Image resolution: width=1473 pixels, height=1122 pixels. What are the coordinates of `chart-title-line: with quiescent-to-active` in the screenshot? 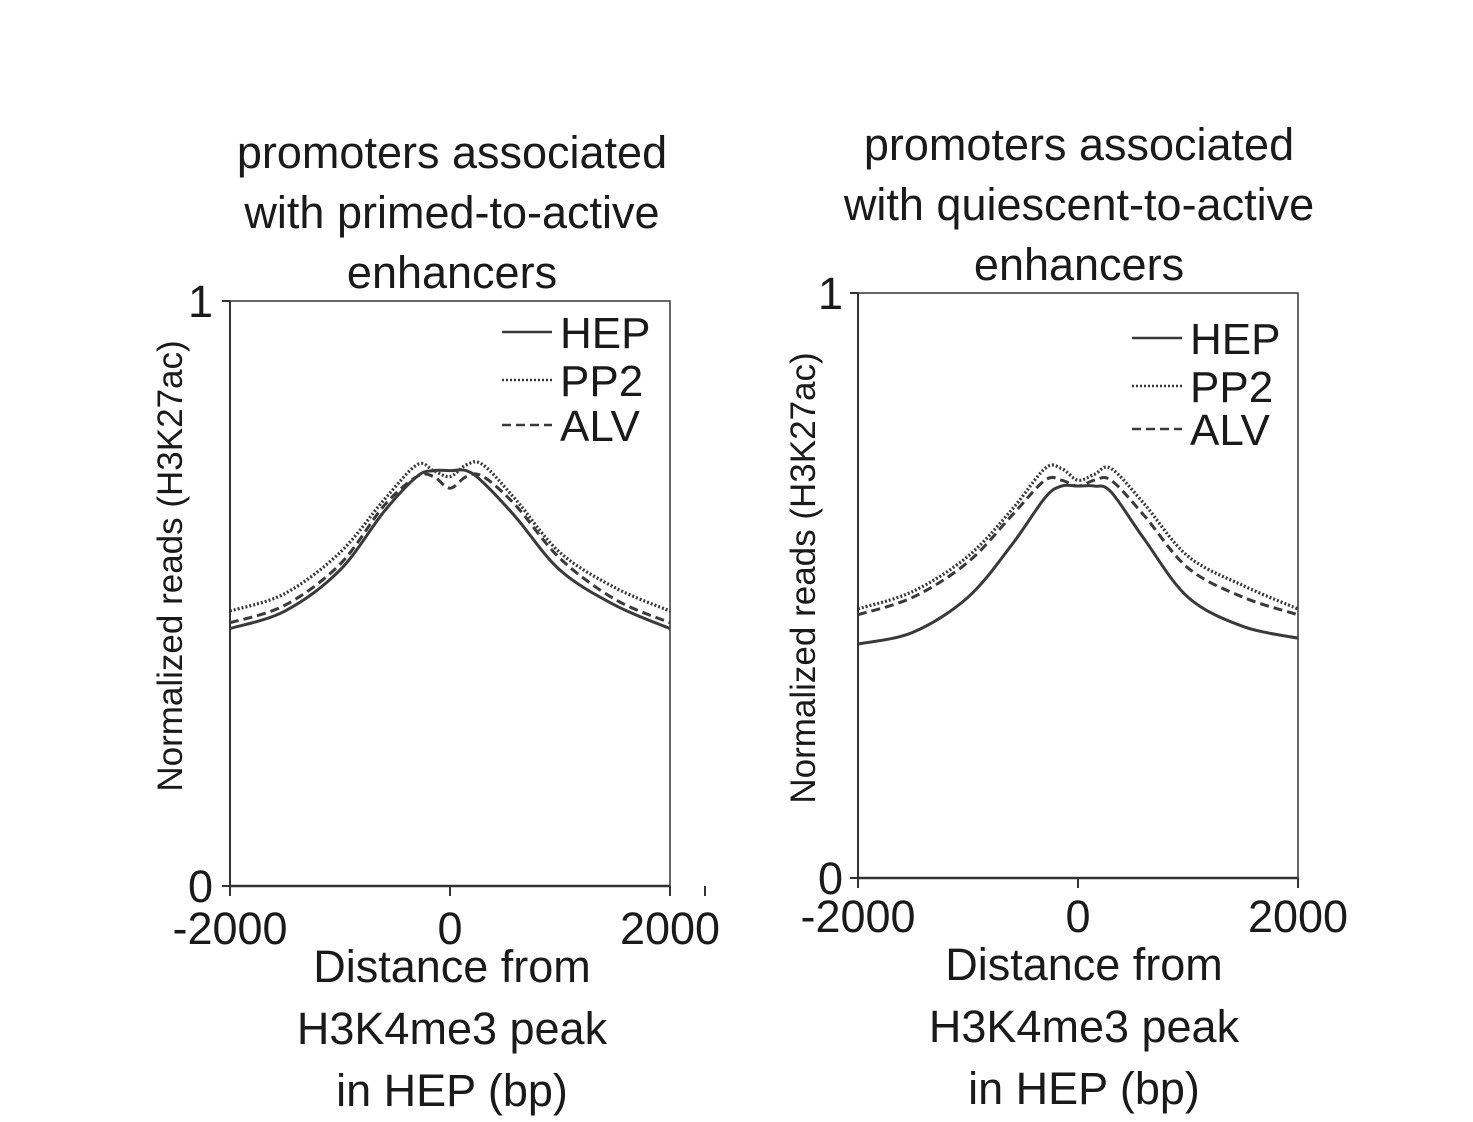 It's located at (1078, 204).